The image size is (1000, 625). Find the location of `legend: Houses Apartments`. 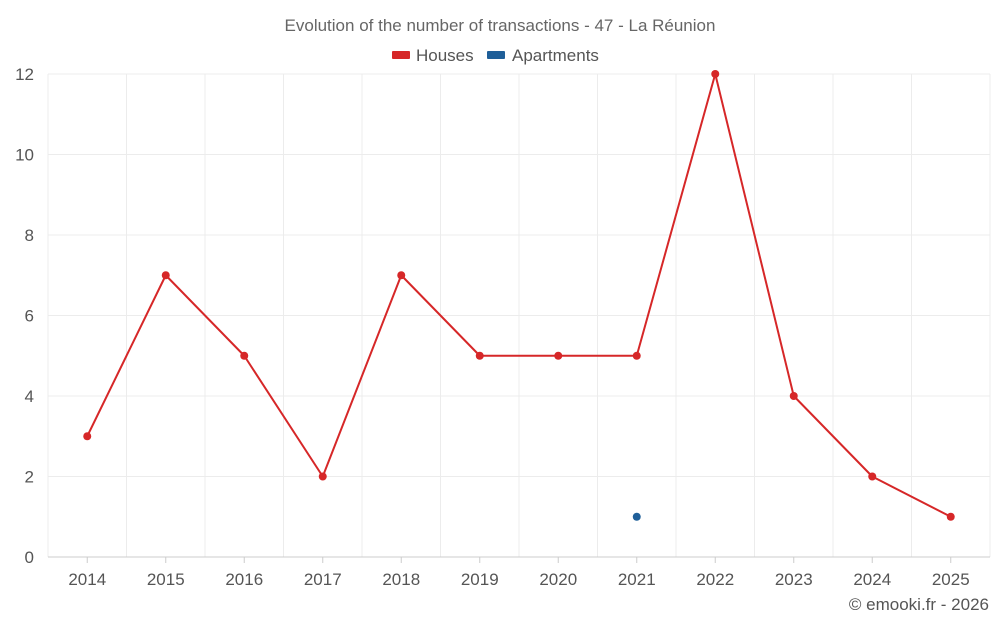

legend: Houses Apartments is located at coordinates (495, 55).